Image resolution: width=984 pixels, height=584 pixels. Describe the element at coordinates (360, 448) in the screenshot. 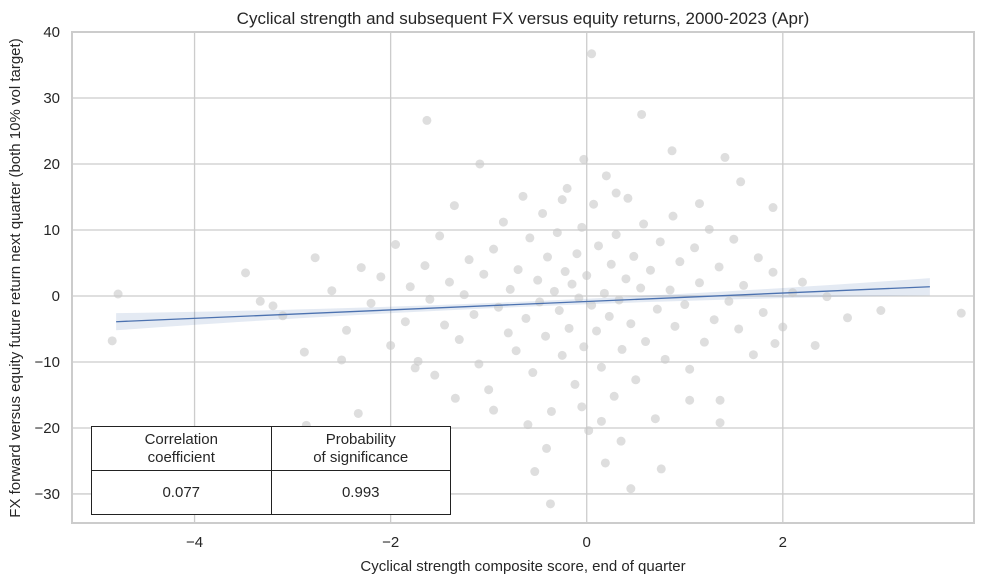

I see `header-probability: Probability of significance` at that location.